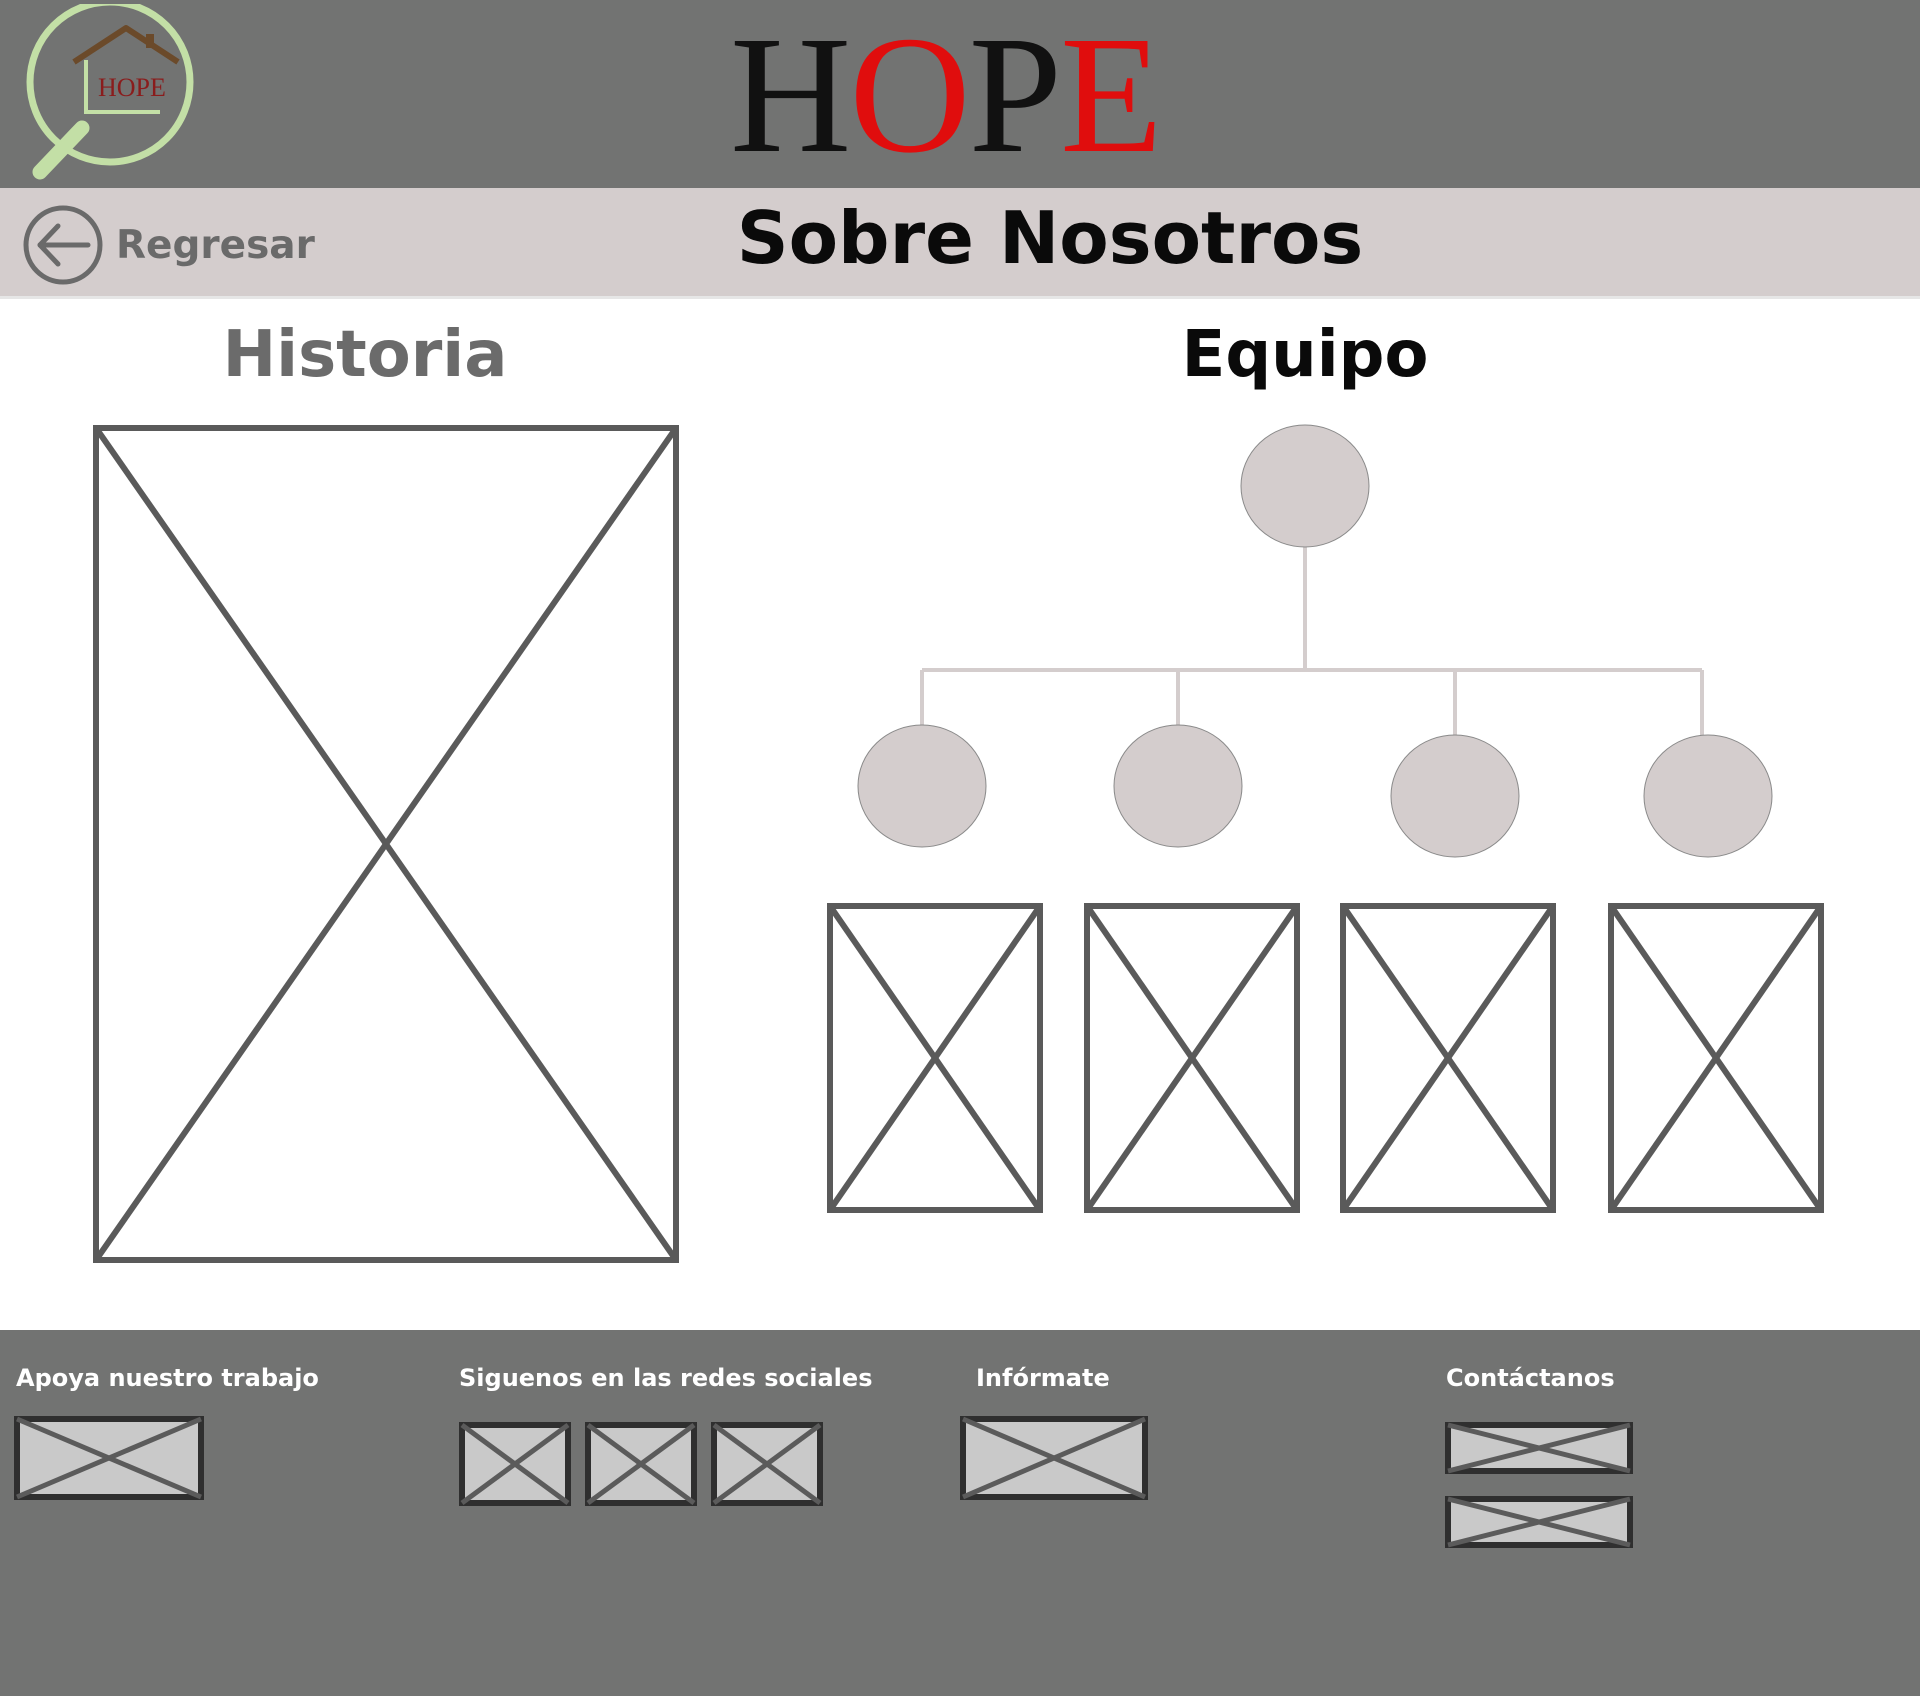 Image resolution: width=1920 pixels, height=1696 pixels. Describe the element at coordinates (167, 1378) in the screenshot. I see `footer-support-label: Apoya nuestro trabajo` at that location.